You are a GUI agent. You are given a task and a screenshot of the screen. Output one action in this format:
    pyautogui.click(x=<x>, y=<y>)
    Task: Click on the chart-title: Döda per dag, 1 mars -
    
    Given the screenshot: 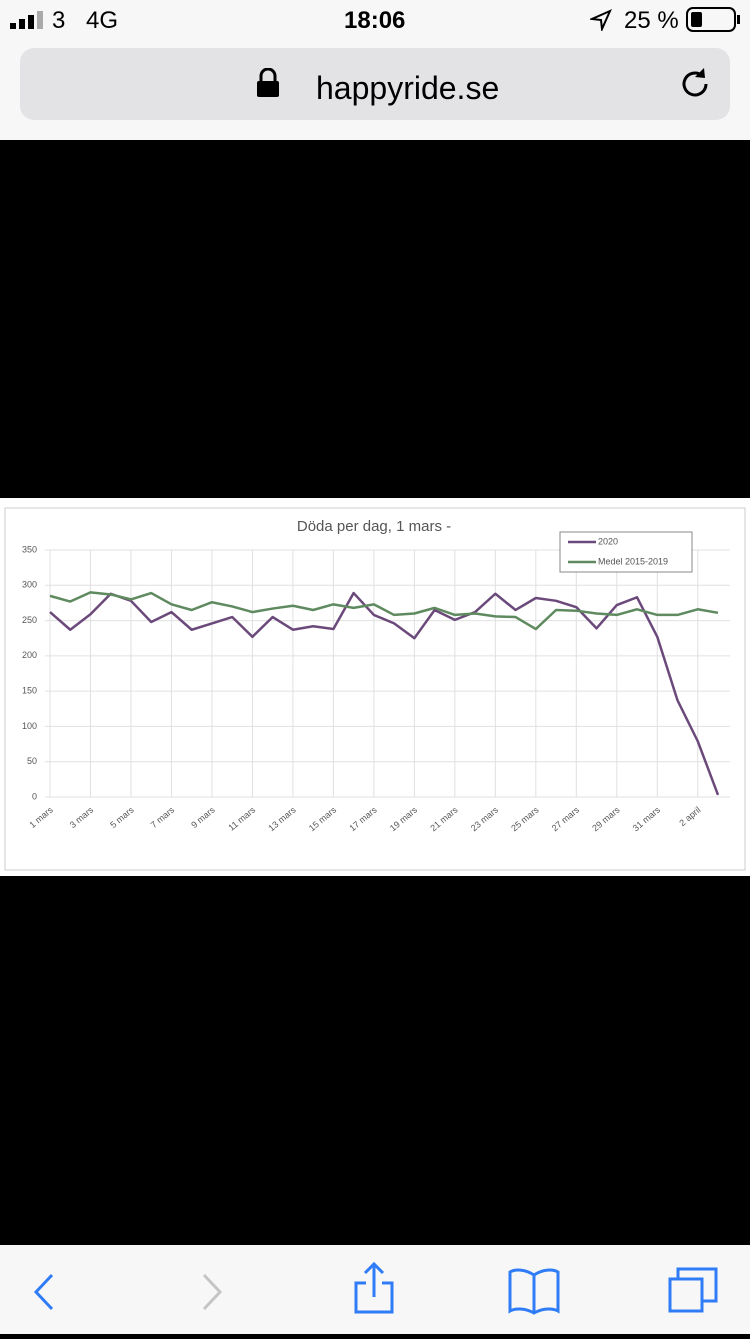 What is the action you would take?
    pyautogui.click(x=374, y=526)
    